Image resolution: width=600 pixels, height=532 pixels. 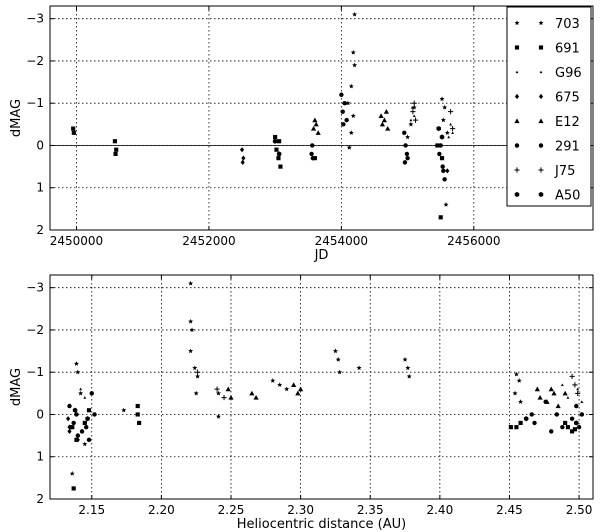 What do you see at coordinates (544, 171) in the screenshot?
I see `legend-item-J75: J75` at bounding box center [544, 171].